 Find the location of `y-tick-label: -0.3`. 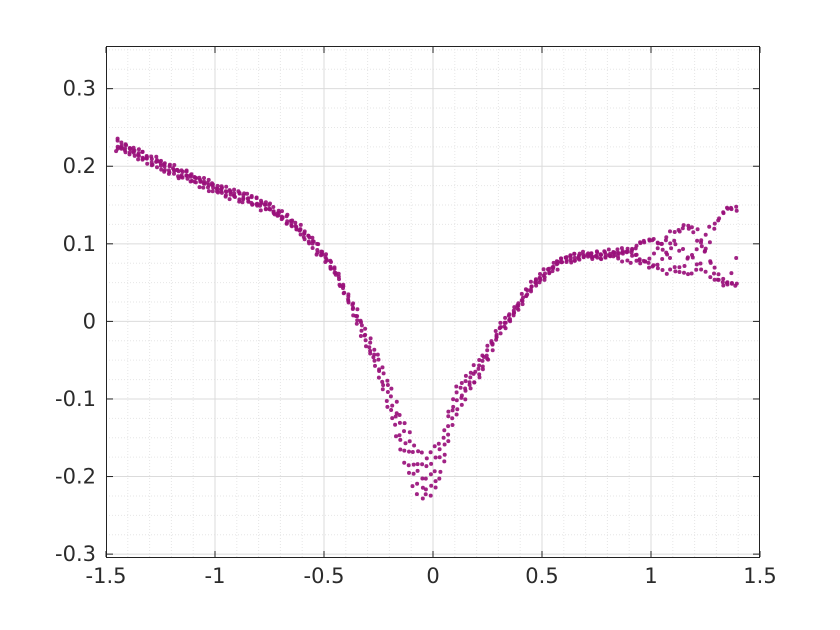

y-tick-label: -0.3 is located at coordinates (75, 554).